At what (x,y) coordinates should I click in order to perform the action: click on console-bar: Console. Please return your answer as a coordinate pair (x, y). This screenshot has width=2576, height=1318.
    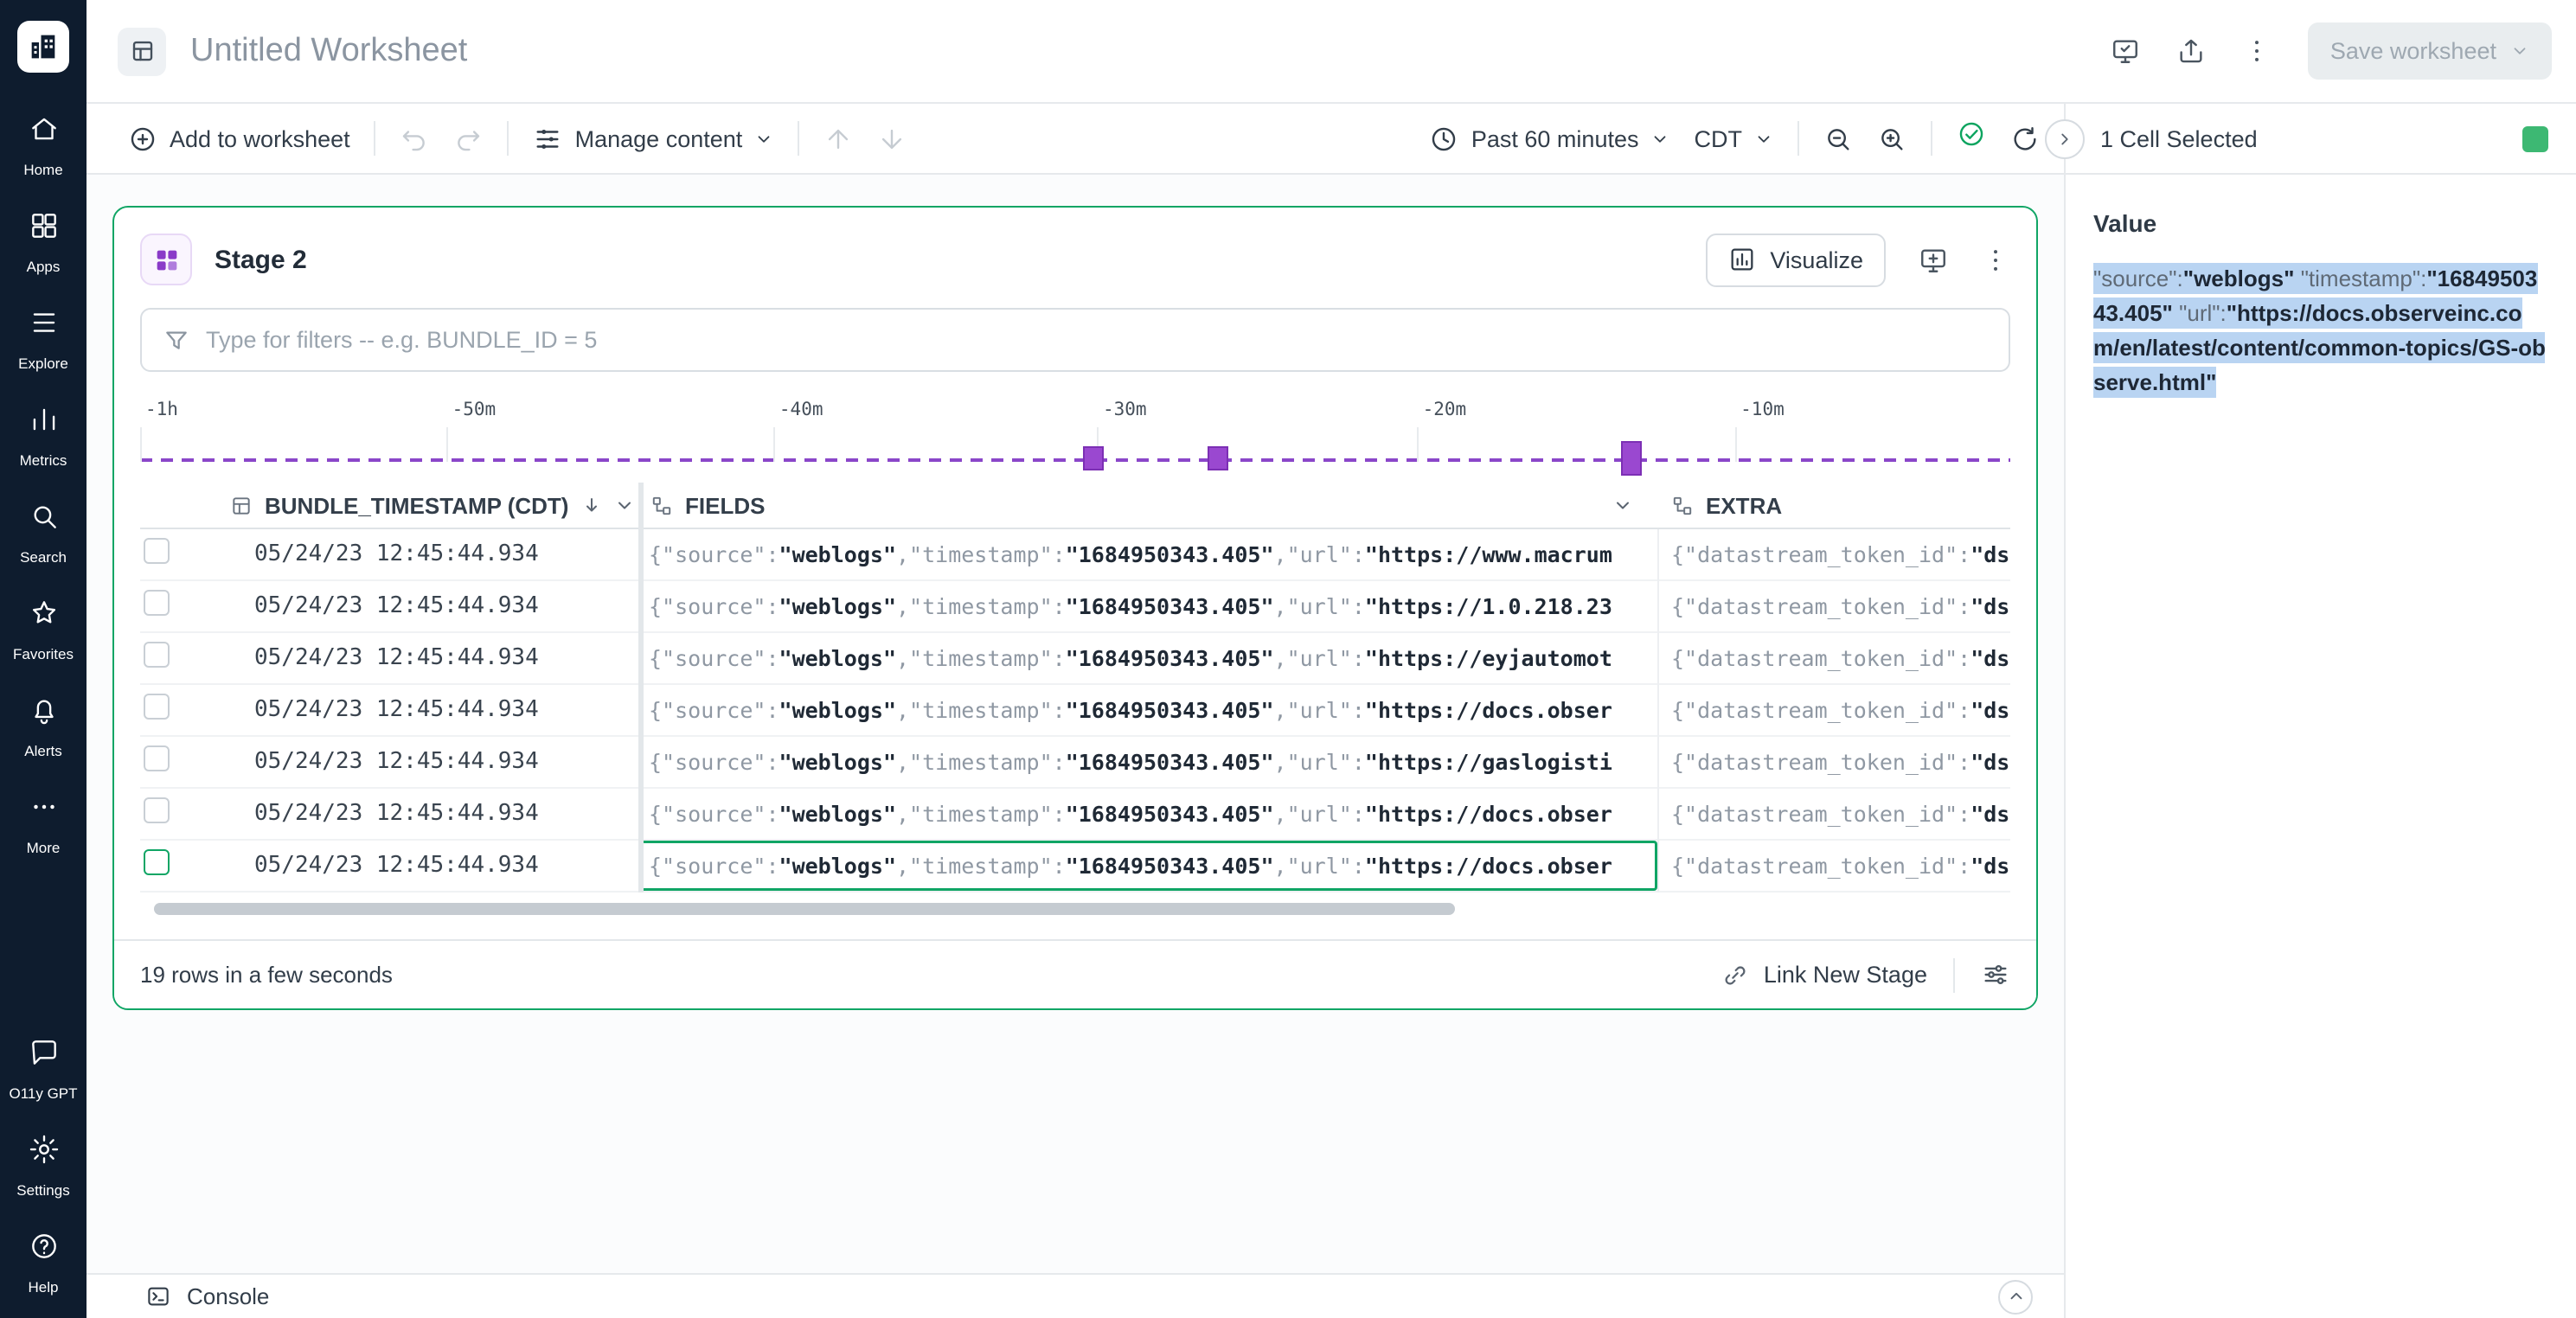
    Looking at the image, I should click on (1075, 1295).